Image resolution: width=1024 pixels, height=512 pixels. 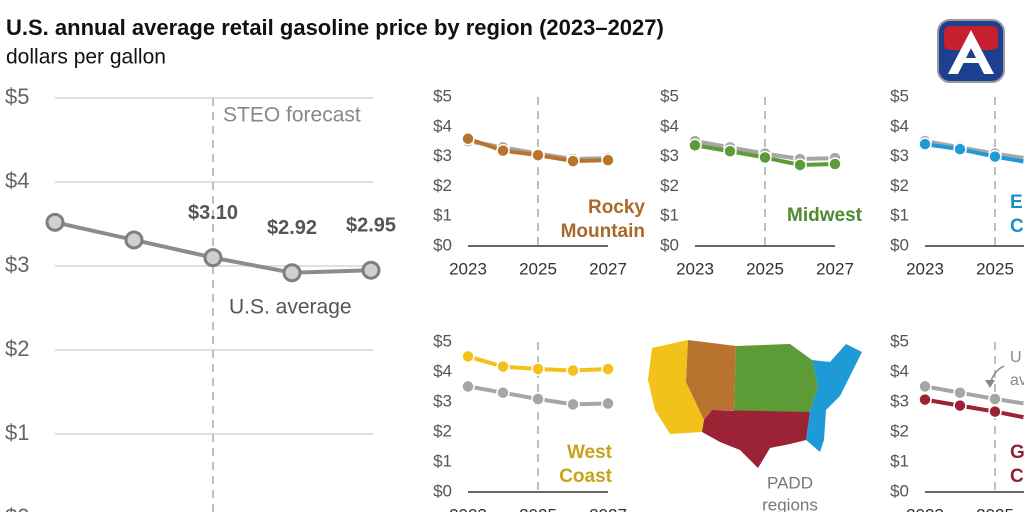 What do you see at coordinates (213, 213) in the screenshot?
I see `value-label: $3.10` at bounding box center [213, 213].